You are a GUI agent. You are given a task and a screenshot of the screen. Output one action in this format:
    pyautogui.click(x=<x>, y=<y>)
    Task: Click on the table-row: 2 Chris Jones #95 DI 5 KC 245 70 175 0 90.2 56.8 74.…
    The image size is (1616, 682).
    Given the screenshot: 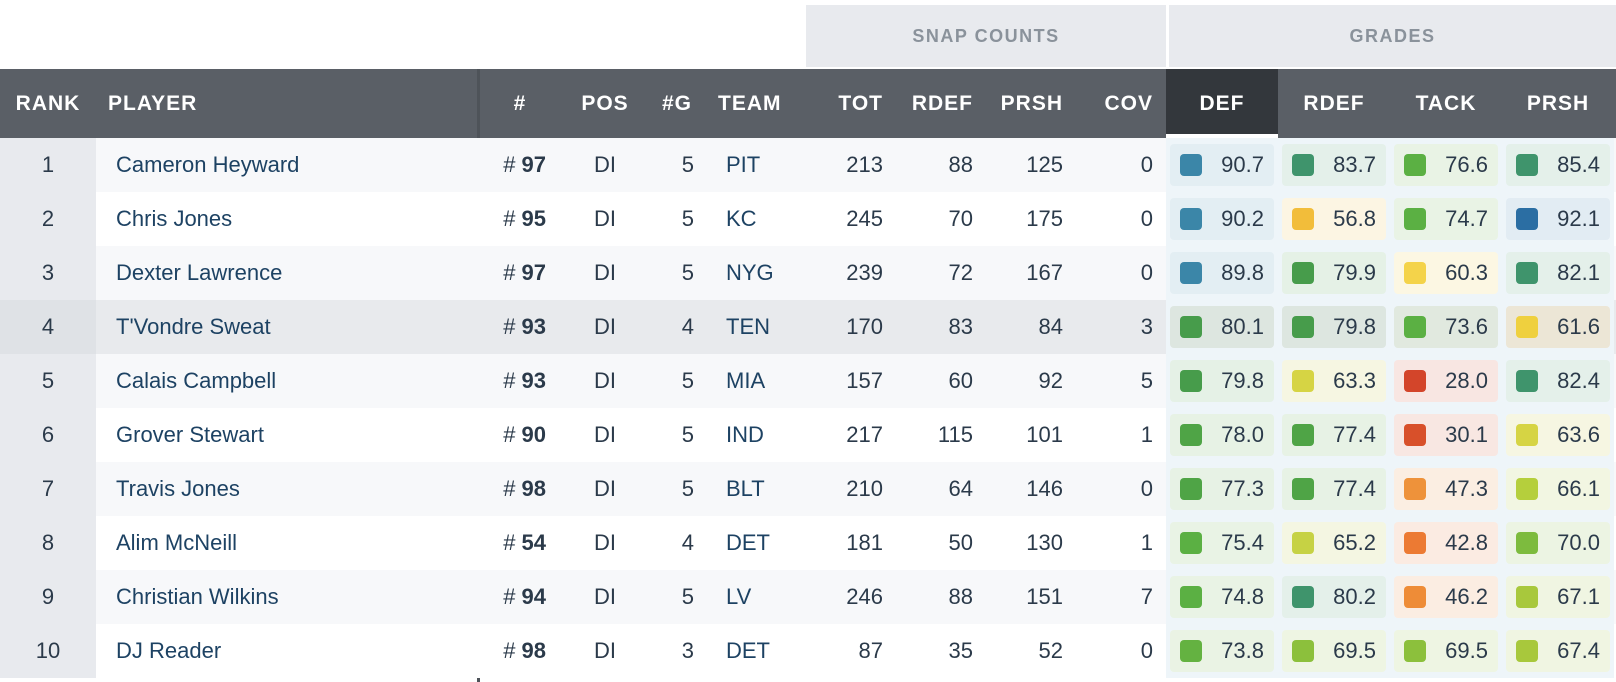 What is the action you would take?
    pyautogui.click(x=808, y=219)
    